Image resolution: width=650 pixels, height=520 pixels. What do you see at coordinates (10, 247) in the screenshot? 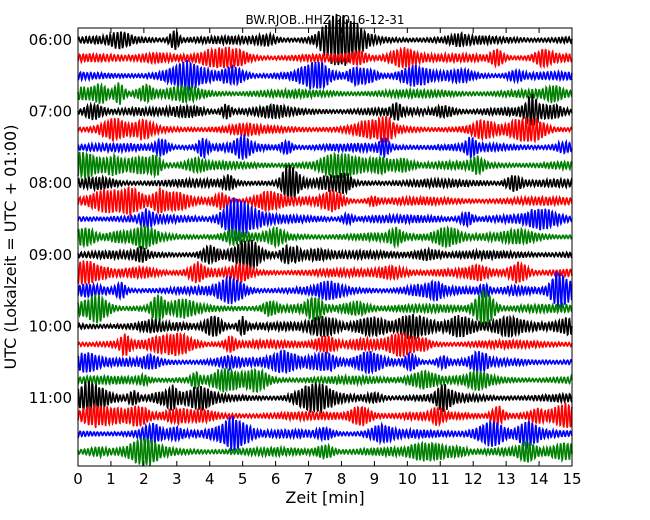
I see `y-axis-label: UTC (Lokalzeit = UTC + 01:00)` at bounding box center [10, 247].